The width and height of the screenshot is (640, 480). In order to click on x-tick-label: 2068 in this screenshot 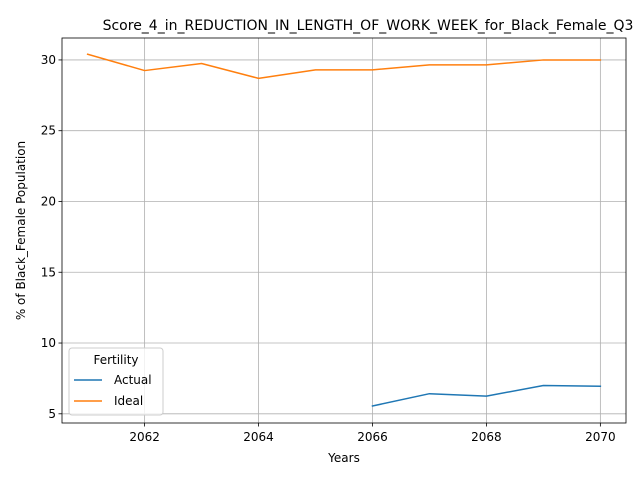, I will do `click(486, 437)`.